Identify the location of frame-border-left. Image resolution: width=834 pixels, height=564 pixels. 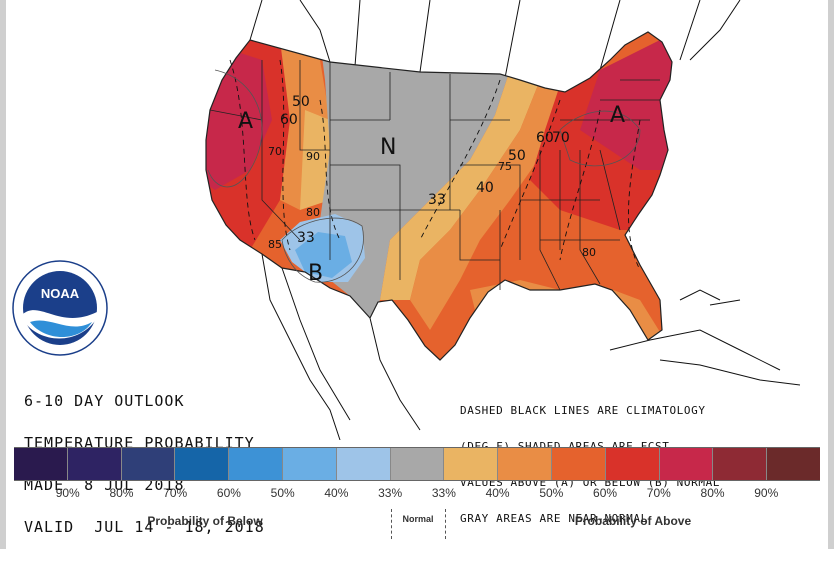
(3, 274).